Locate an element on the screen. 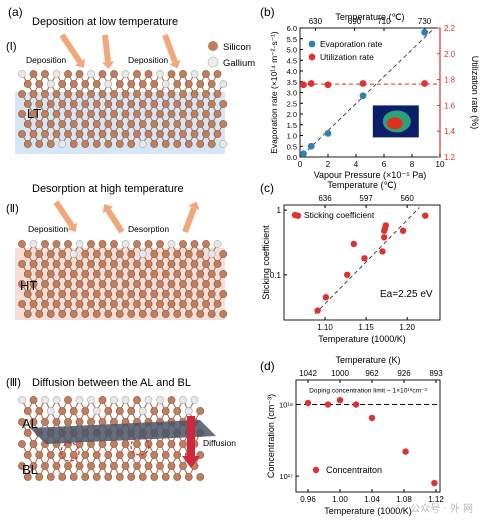  top-tick-label: 630 is located at coordinates (316, 21).